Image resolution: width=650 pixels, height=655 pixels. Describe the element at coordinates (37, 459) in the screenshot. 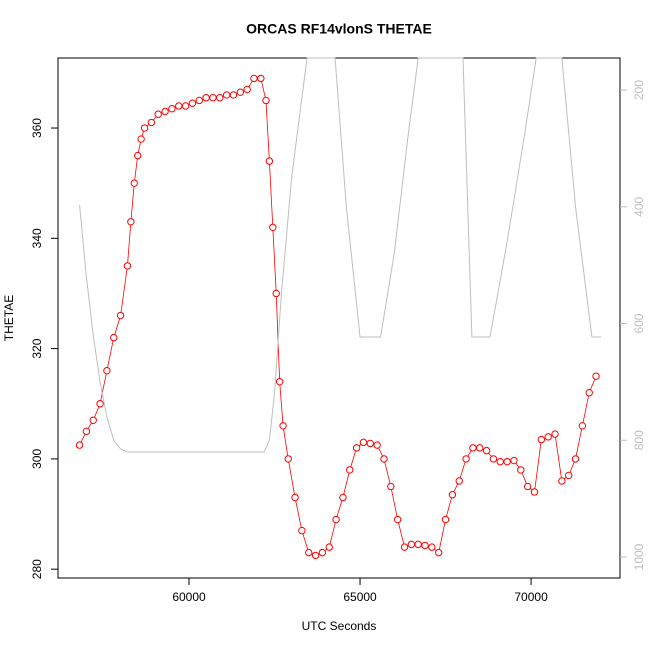

I see `y-tick-label: 300` at that location.